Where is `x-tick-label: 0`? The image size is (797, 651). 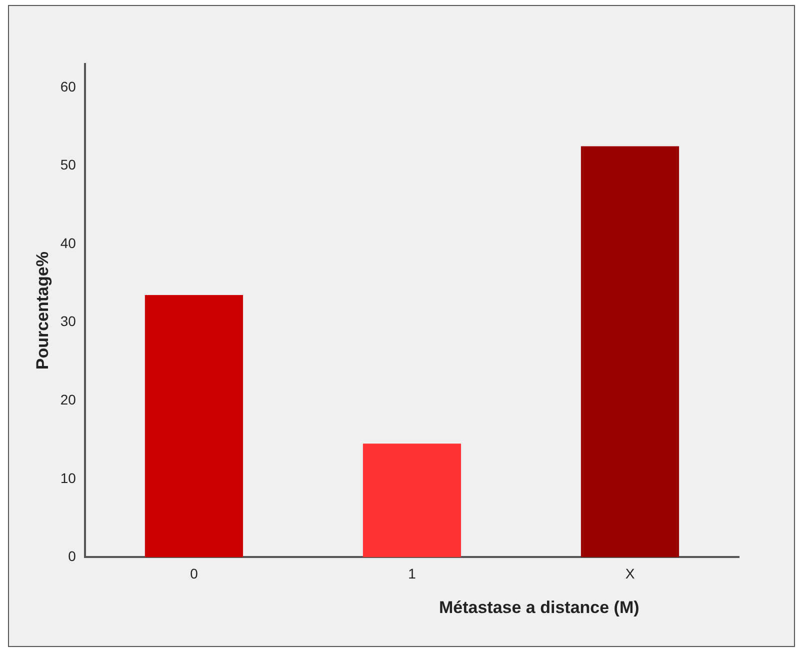
x-tick-label: 0 is located at coordinates (194, 573).